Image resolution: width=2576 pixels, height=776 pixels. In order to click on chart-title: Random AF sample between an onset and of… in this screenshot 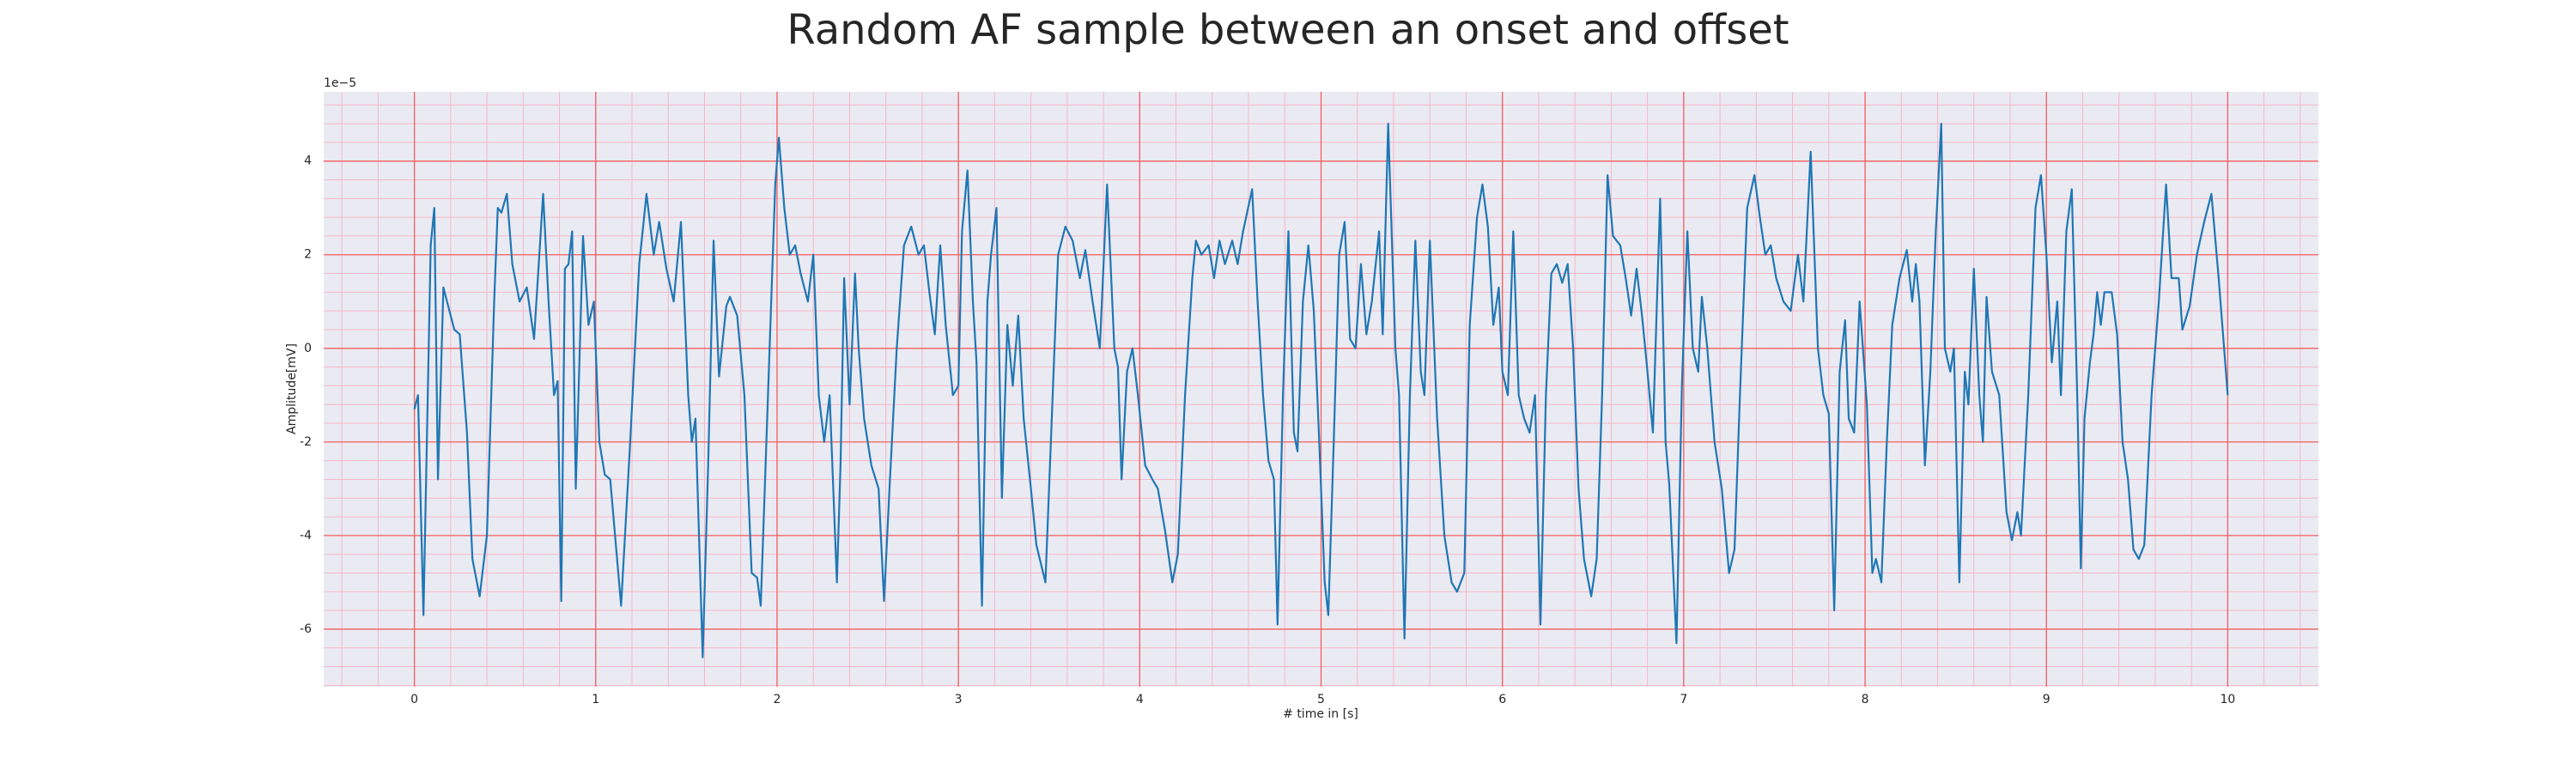, I will do `click(1288, 30)`.